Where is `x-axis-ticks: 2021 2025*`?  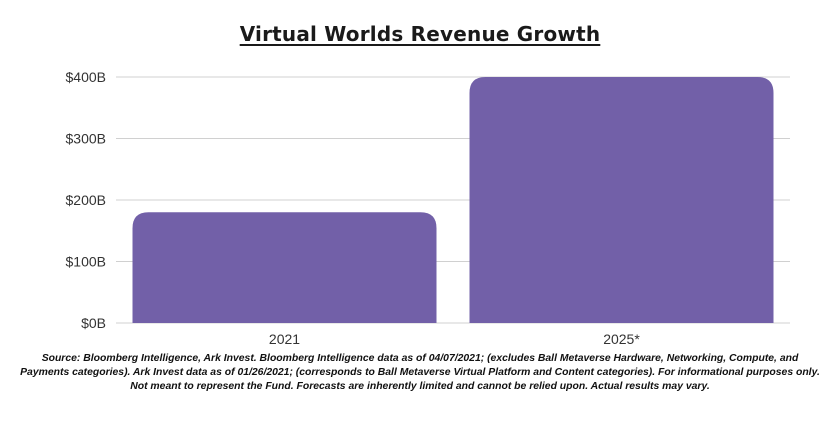 x-axis-ticks: 2021 2025* is located at coordinates (454, 339).